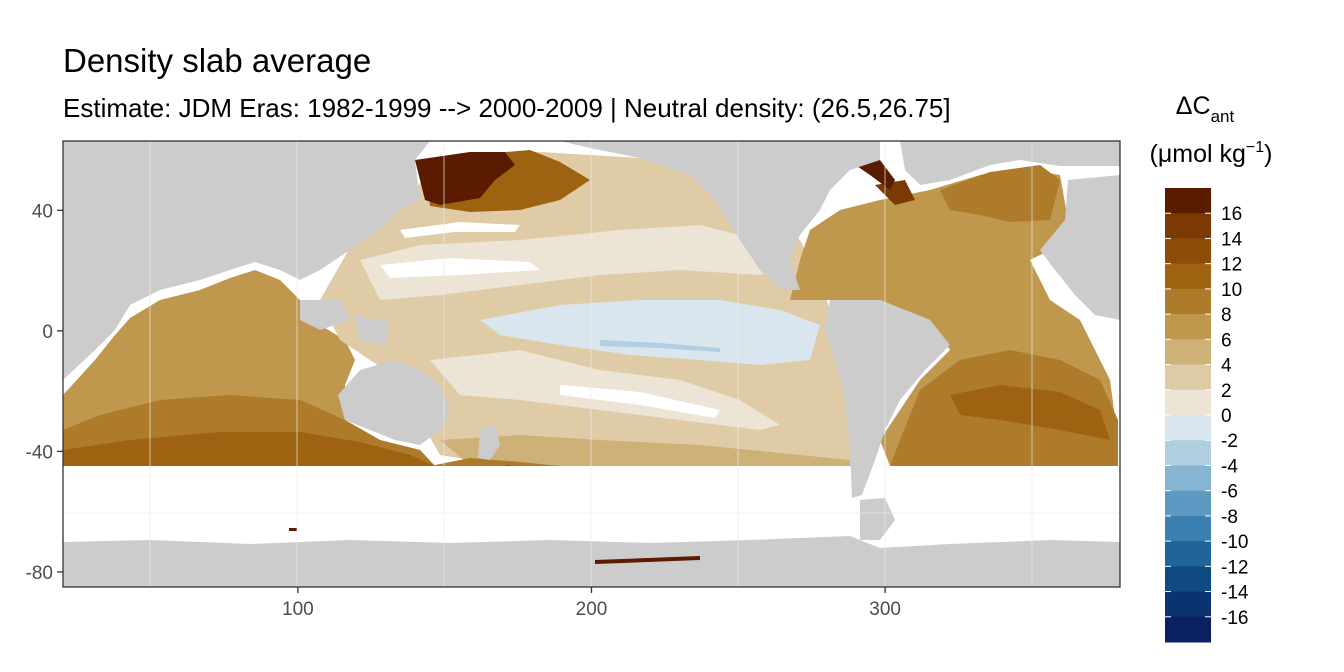  What do you see at coordinates (1234, 618) in the screenshot?
I see `legend-label: -16` at bounding box center [1234, 618].